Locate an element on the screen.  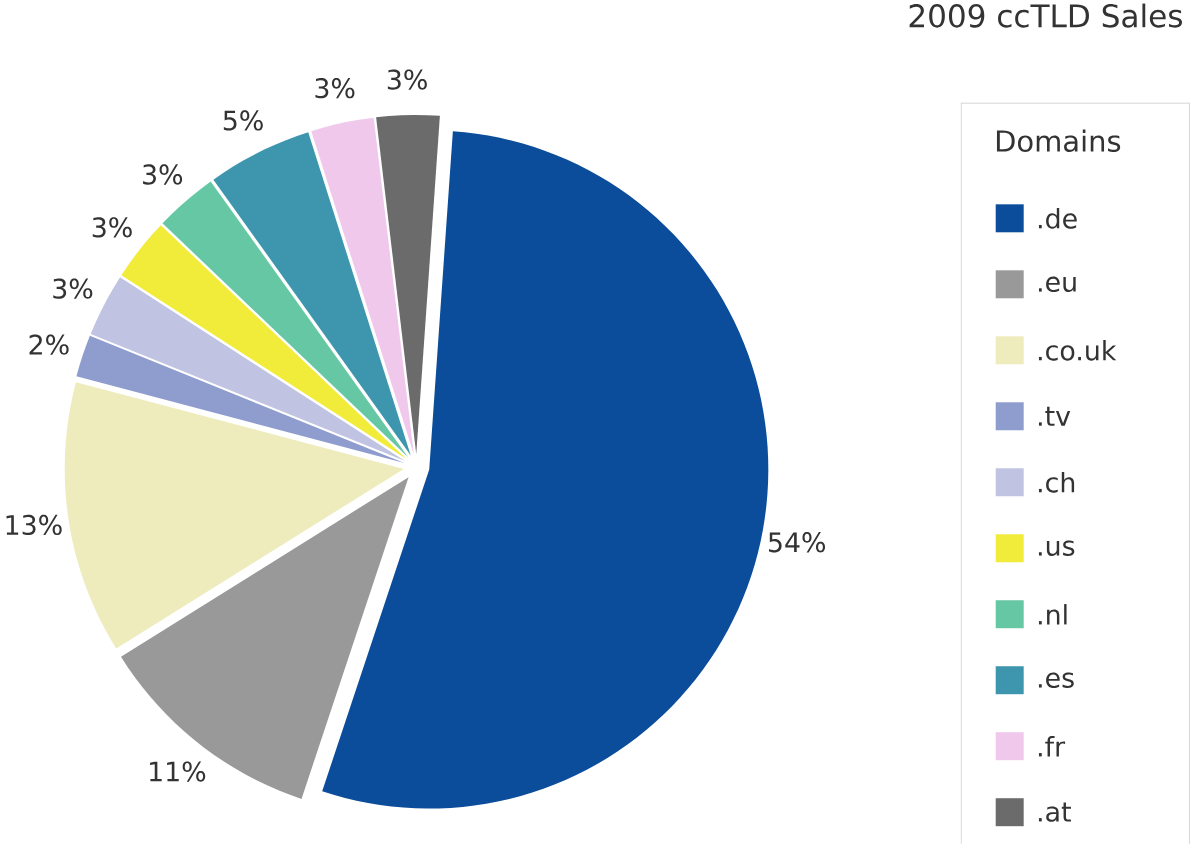
legend-label: .ch is located at coordinates (1056, 482).